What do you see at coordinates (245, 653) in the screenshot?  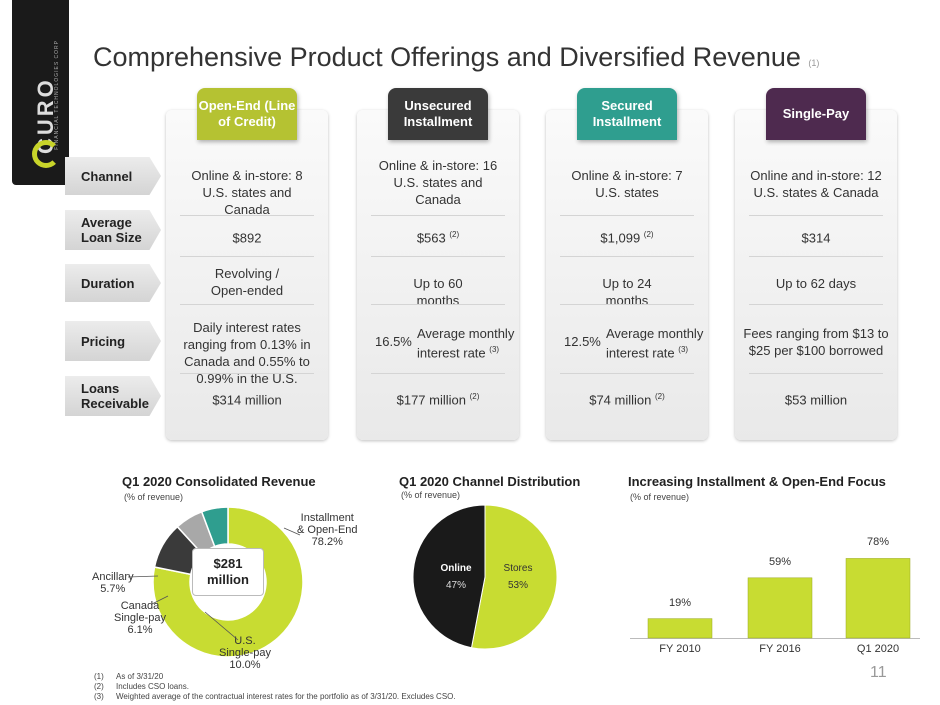 I see `donut-label-us-line2: Single-pay` at bounding box center [245, 653].